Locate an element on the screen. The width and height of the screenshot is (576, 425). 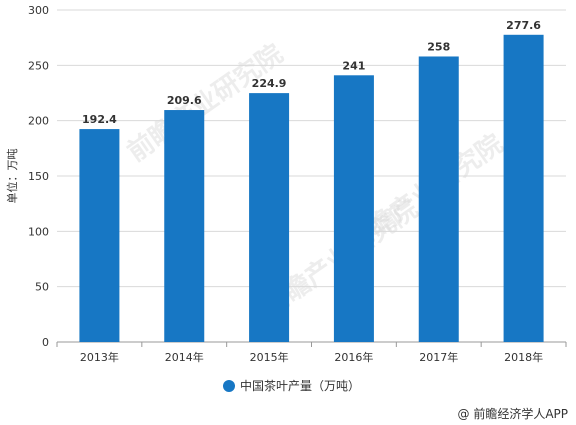
data-label: 258 is located at coordinates (438, 46).